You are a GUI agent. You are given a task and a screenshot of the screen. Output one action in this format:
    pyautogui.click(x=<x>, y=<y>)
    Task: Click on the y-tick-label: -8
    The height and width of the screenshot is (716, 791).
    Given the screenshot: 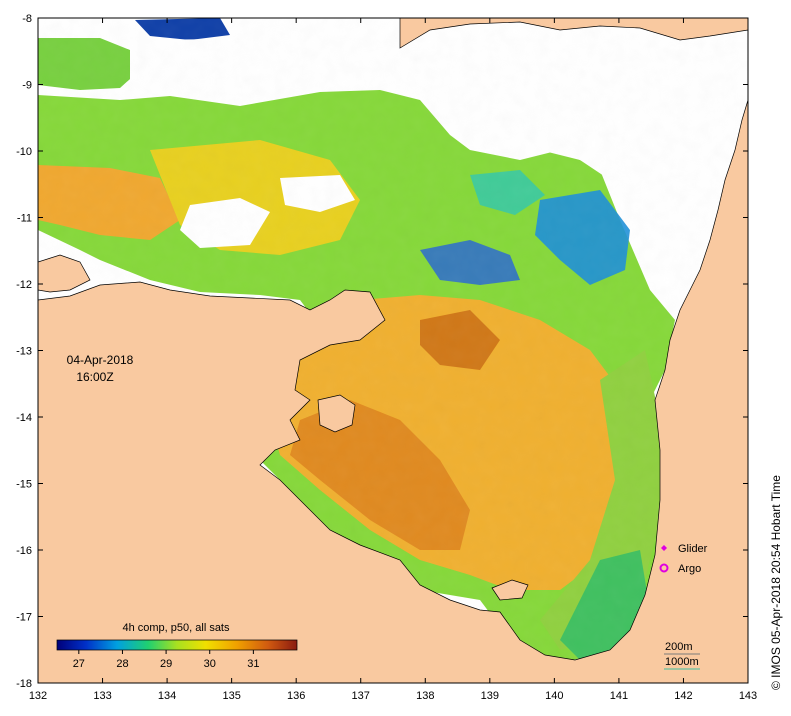 What is the action you would take?
    pyautogui.click(x=27, y=19)
    